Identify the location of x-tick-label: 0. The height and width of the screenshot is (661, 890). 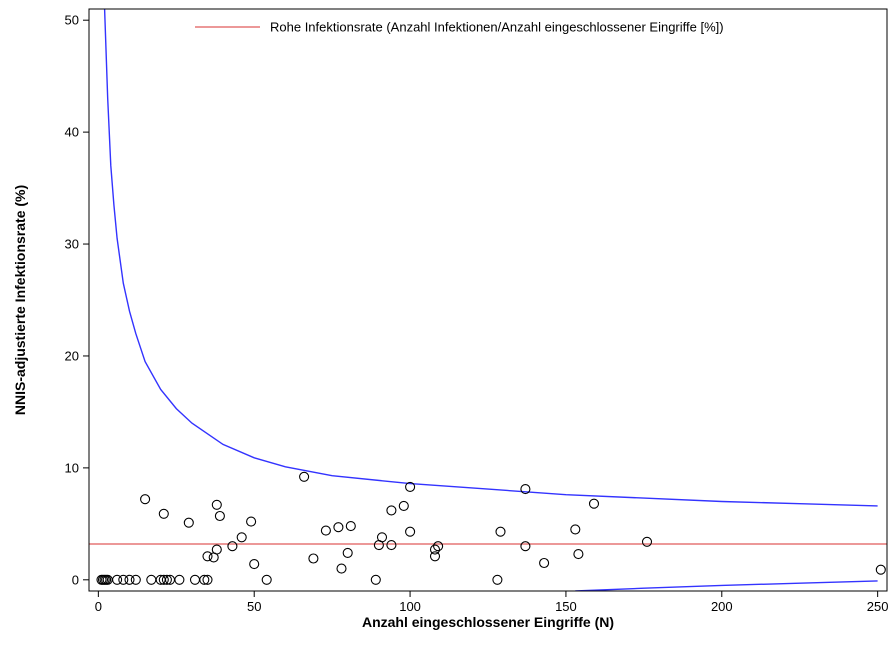
(98, 606).